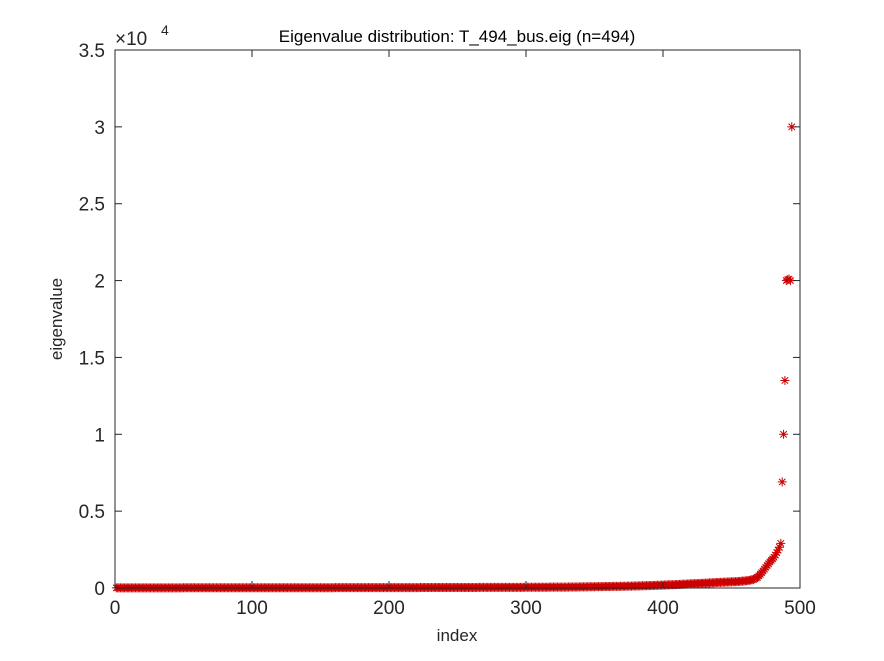  What do you see at coordinates (99, 435) in the screenshot?
I see `y-tick-label: 1` at bounding box center [99, 435].